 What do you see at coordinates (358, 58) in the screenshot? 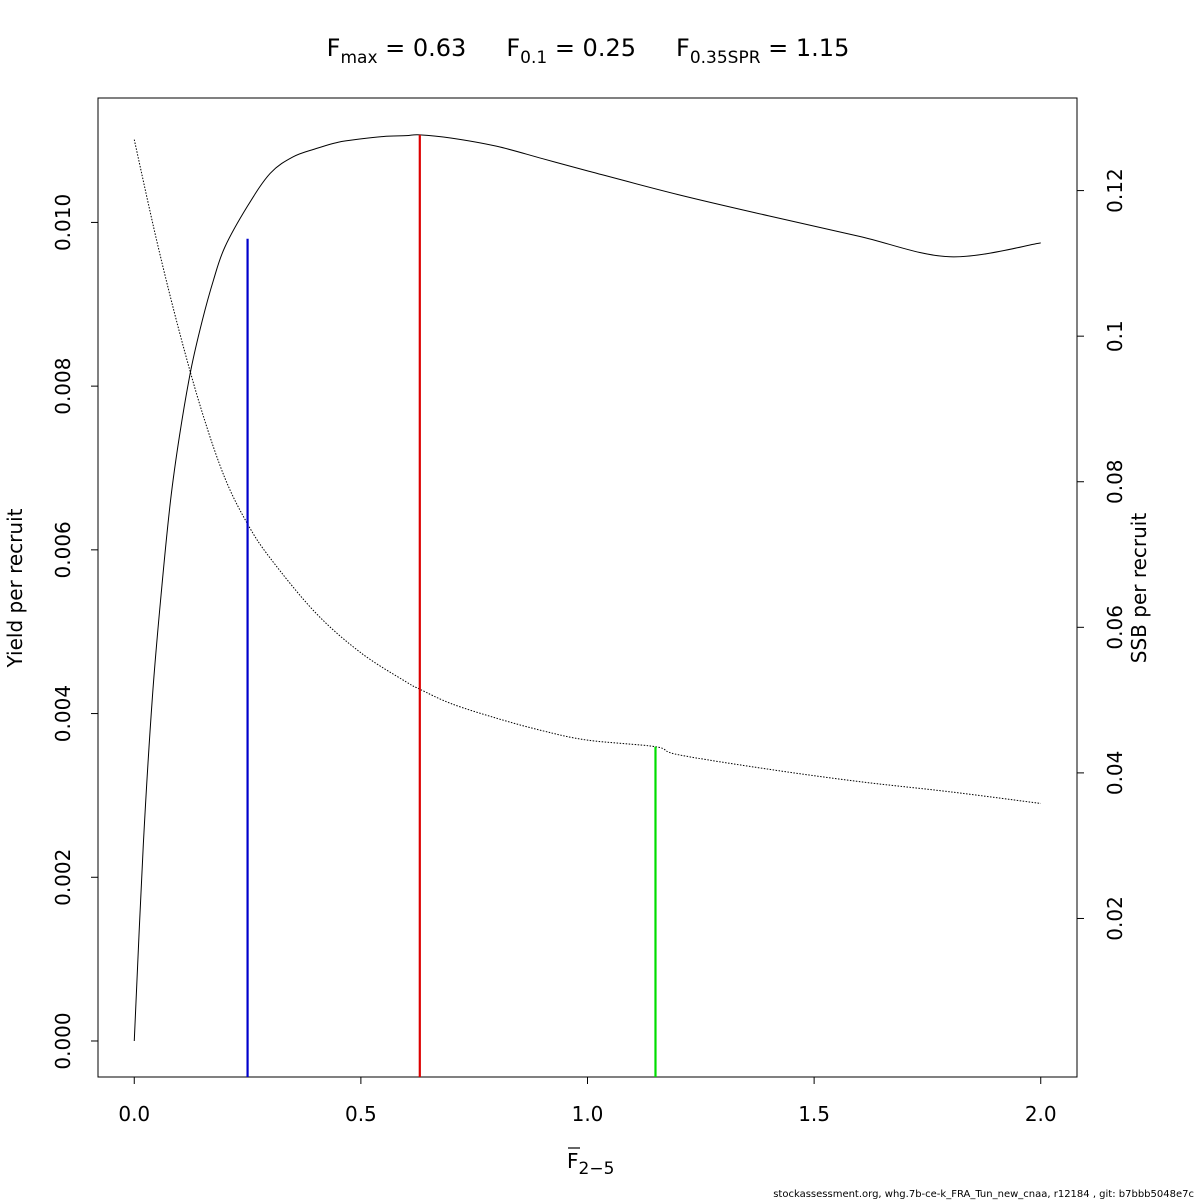
I see `title-fmax-sub: max` at bounding box center [358, 58].